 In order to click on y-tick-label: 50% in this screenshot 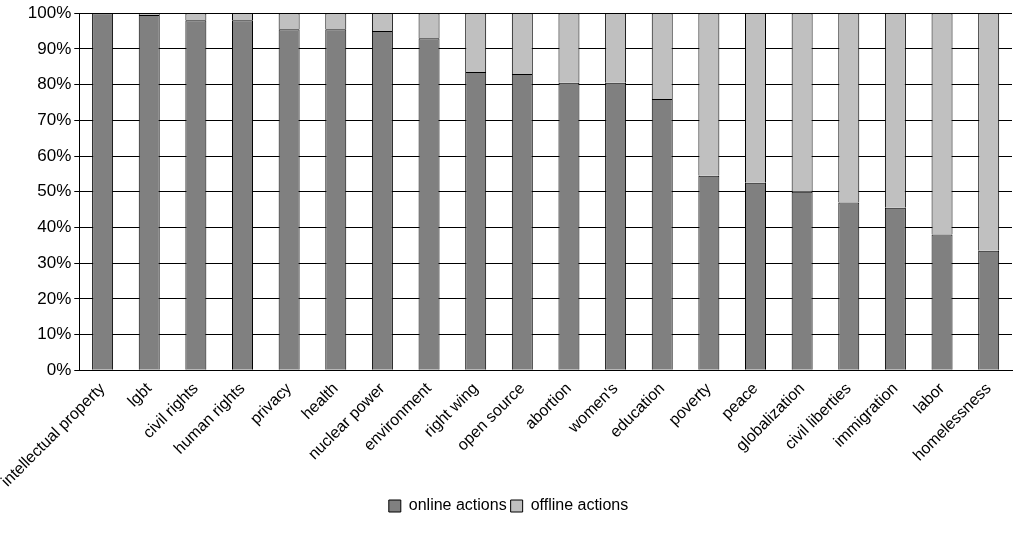, I will do `click(54, 191)`.